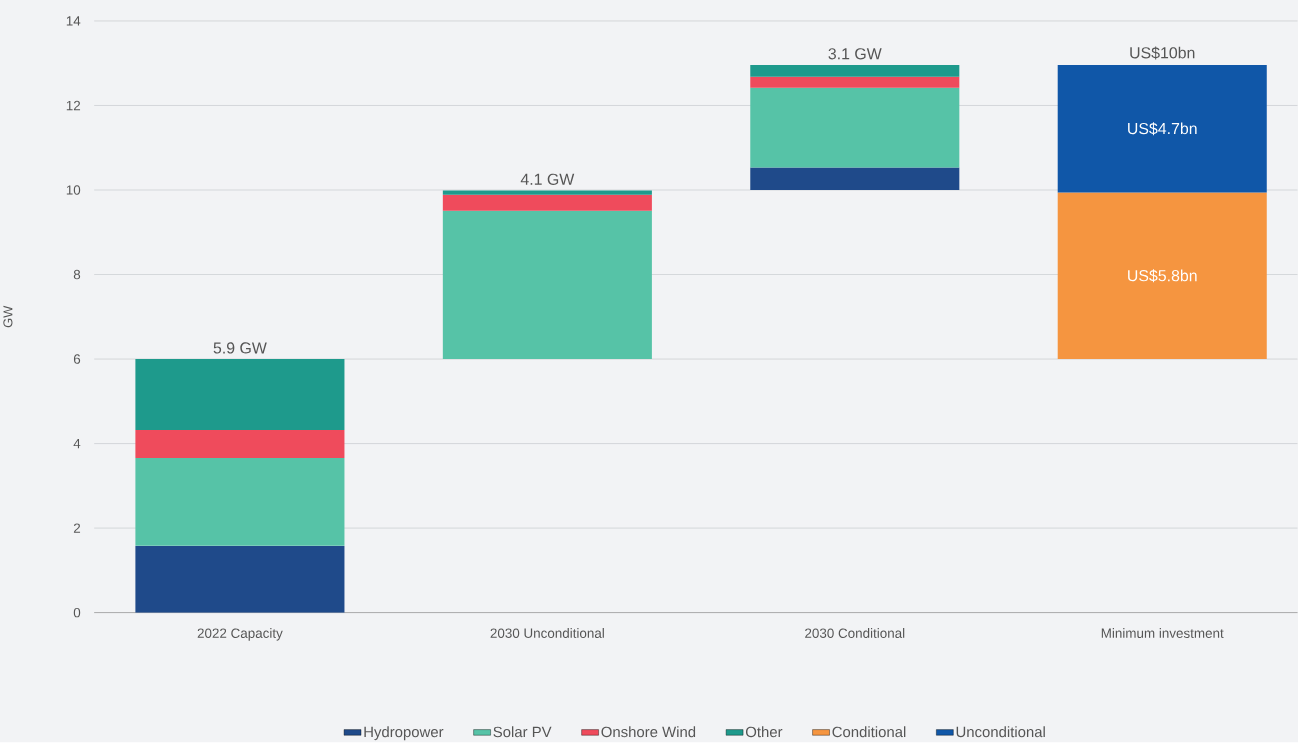 This screenshot has height=743, width=1298. I want to click on total-label: 4.1 GW, so click(547, 179).